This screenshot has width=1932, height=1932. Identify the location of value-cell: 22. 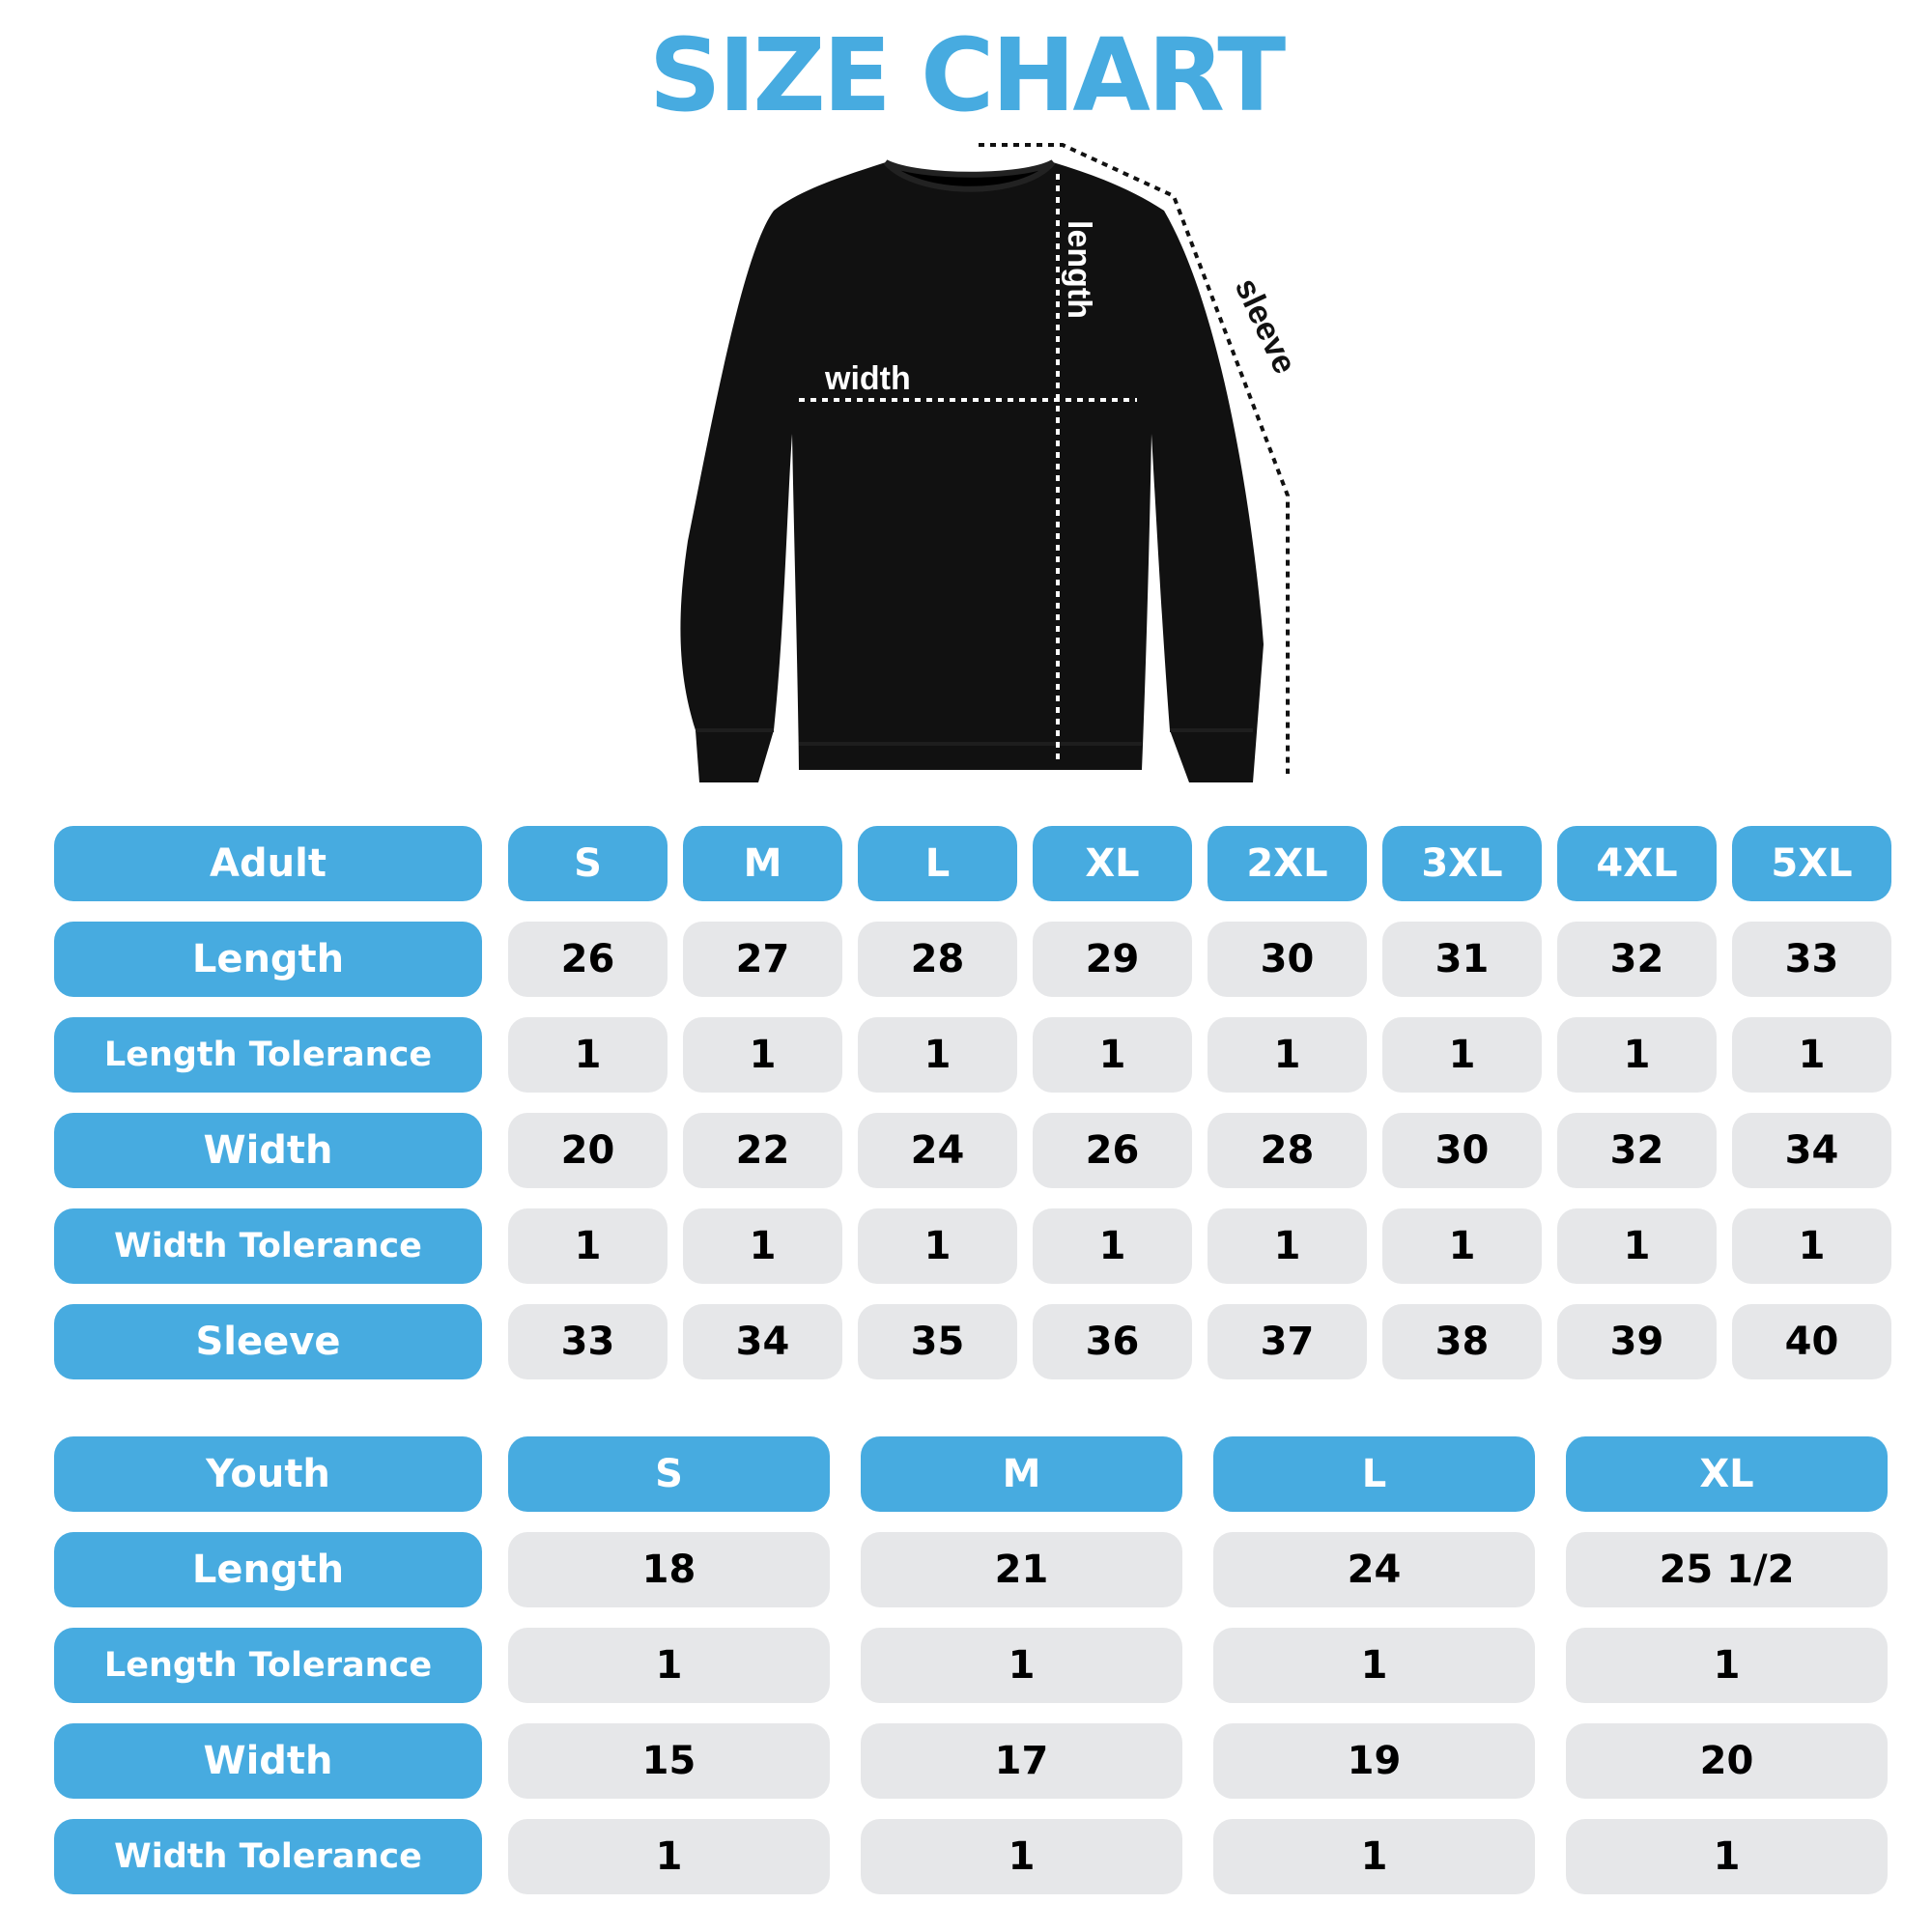
(762, 1150).